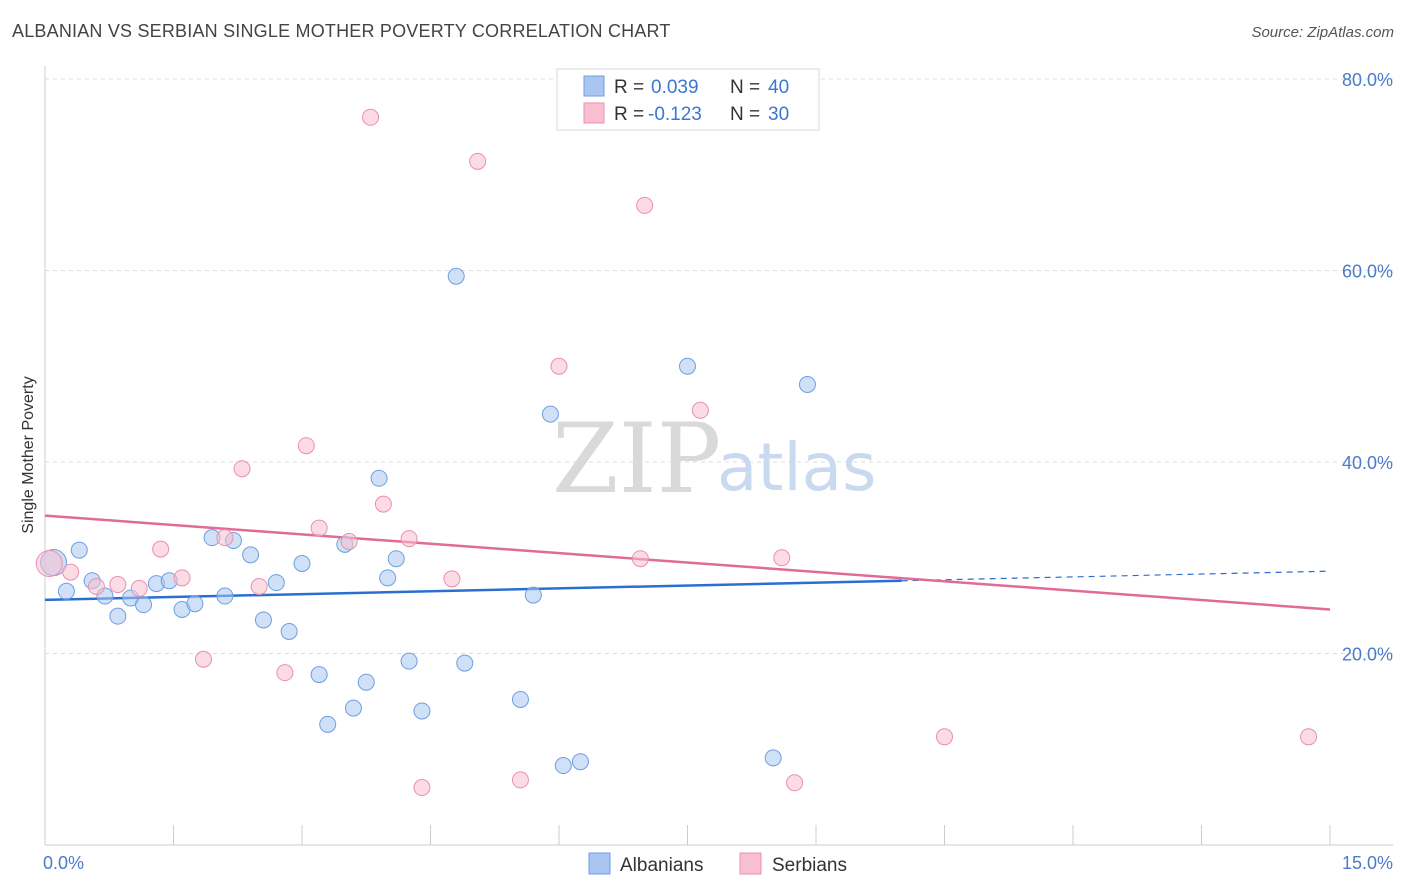 Image resolution: width=1406 pixels, height=892 pixels. I want to click on trend-lines, so click(687, 562).